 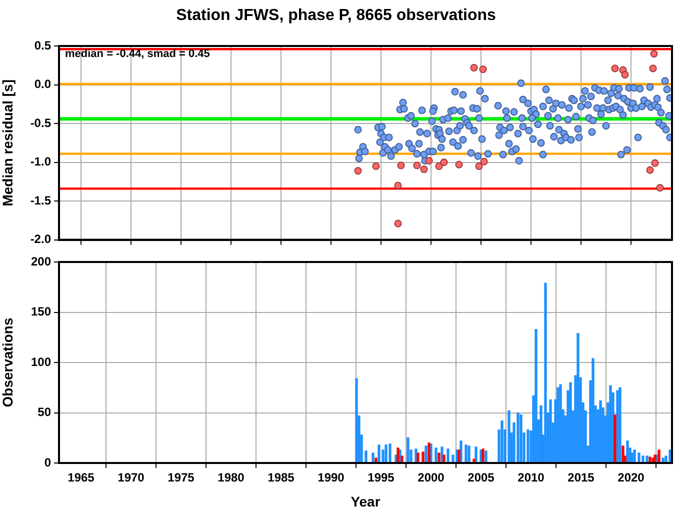 I want to click on x-axis-title: Year, so click(x=365, y=501).